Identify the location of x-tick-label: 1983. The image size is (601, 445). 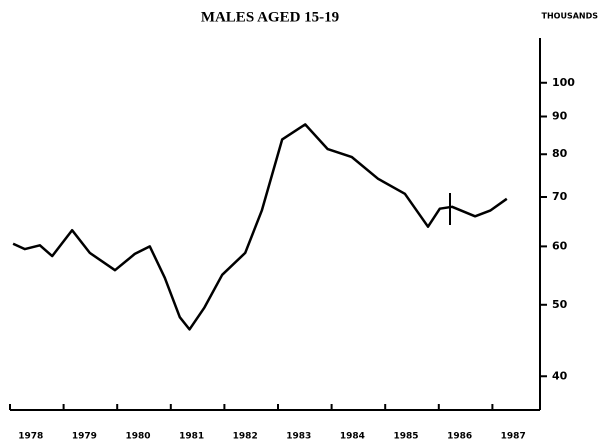
(298, 437).